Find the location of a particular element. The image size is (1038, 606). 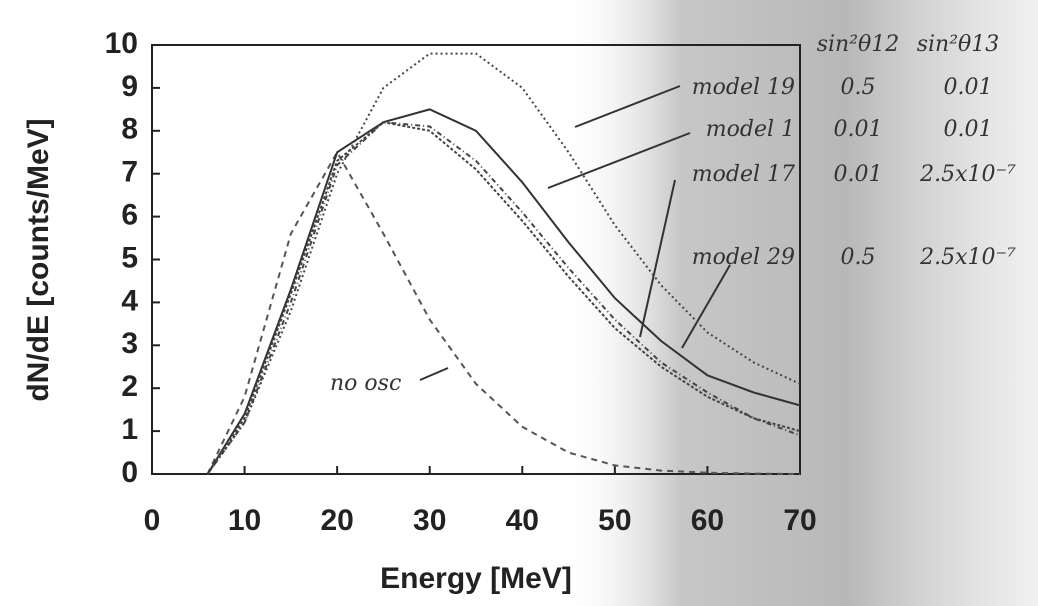

y-tick-label: 7 is located at coordinates (129, 172).